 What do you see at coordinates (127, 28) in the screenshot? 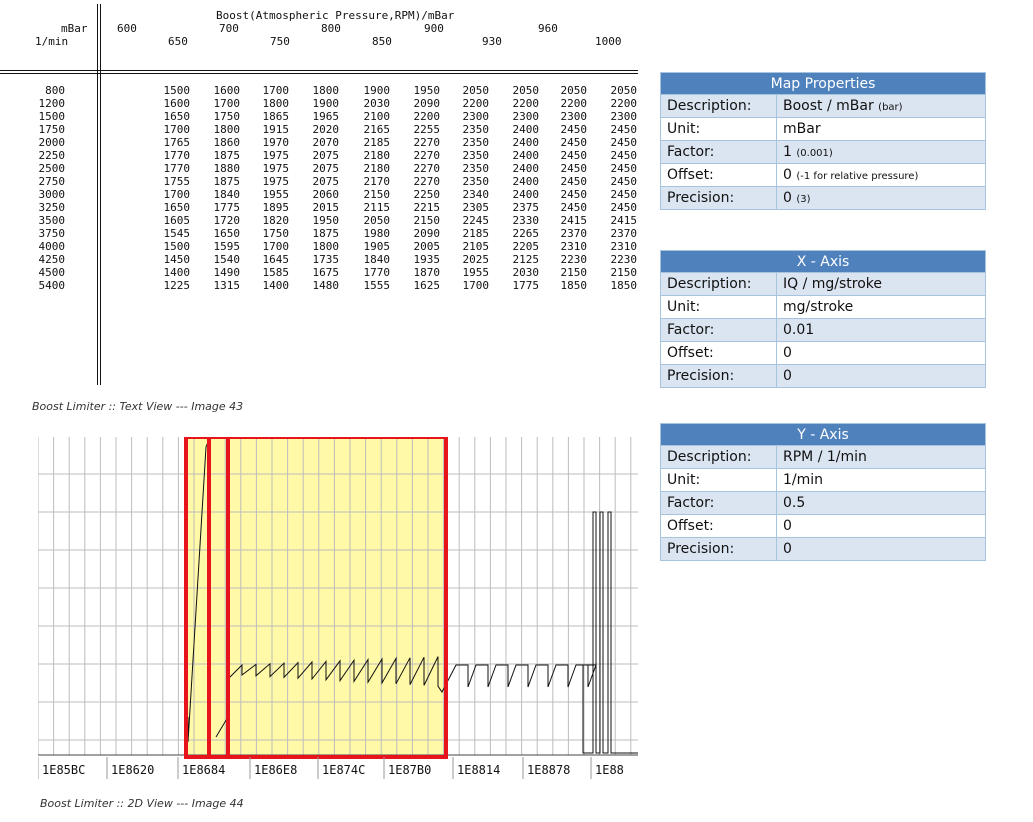
I see `x-axis-label: 600` at bounding box center [127, 28].